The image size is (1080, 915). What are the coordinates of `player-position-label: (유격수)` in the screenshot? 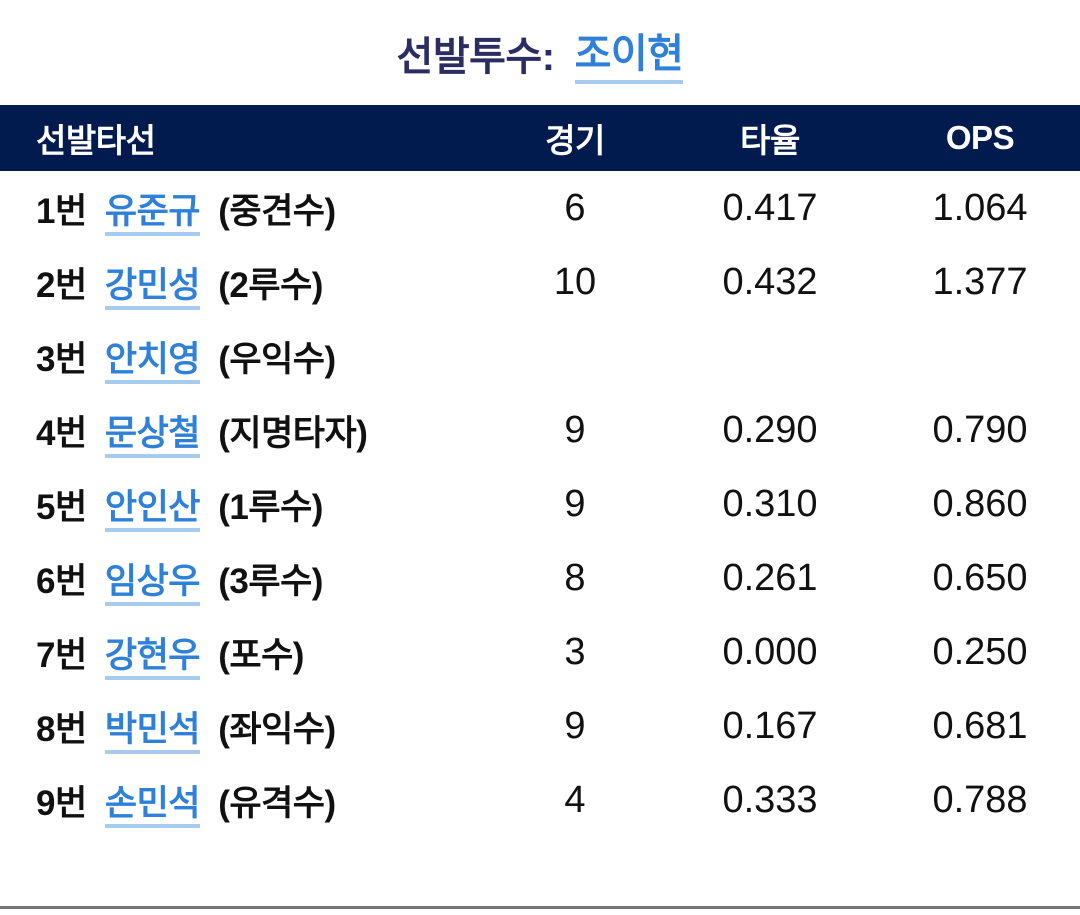 It's located at (277, 803).